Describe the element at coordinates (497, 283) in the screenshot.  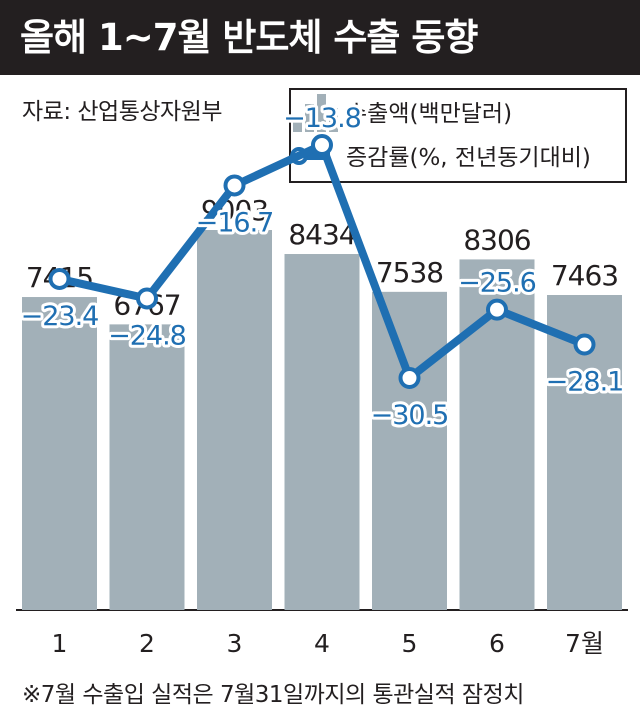
I see `line-value-label-6: −25.6` at that location.